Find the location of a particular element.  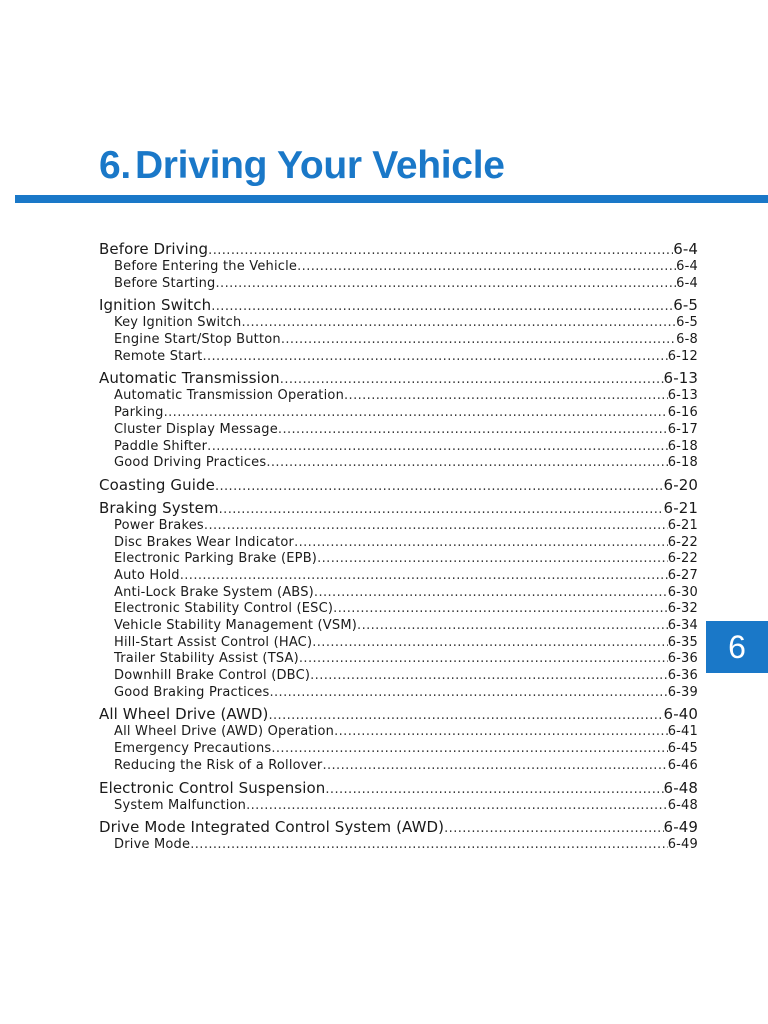

toc-subentry: Drive Mode 6-49 is located at coordinates (398, 845).